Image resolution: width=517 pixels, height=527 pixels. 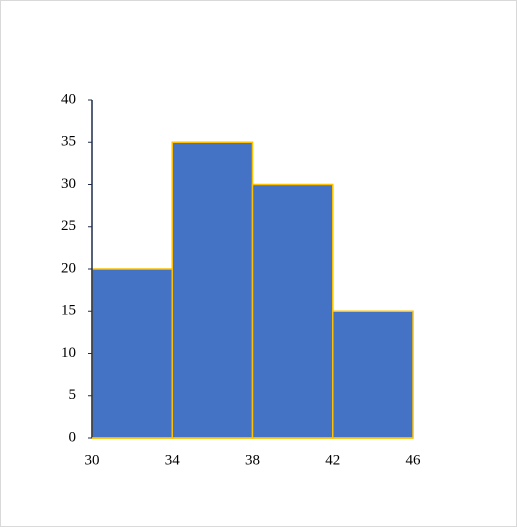 I want to click on y-tick-label: 0, so click(x=73, y=437).